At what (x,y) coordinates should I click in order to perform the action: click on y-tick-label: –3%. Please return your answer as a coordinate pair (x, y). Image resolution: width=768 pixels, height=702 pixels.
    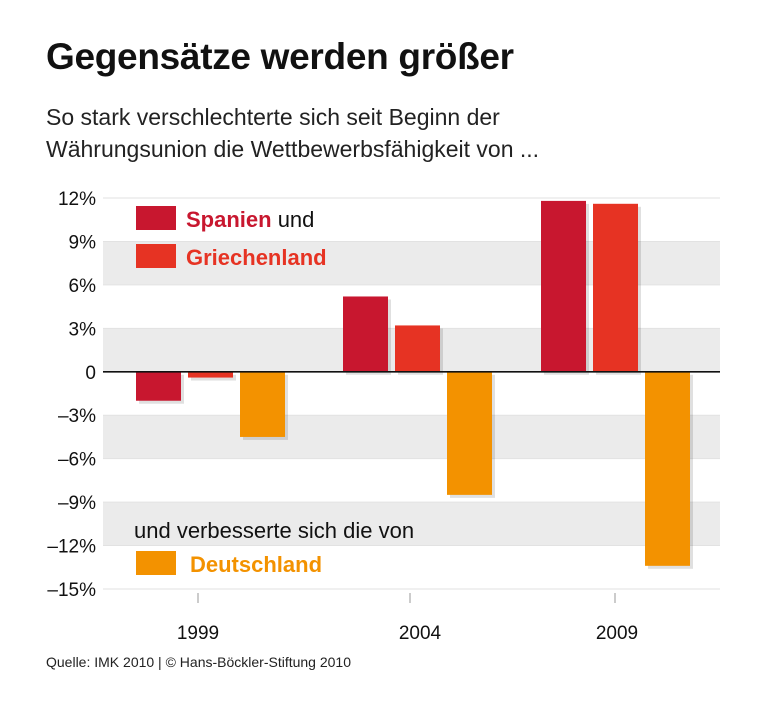
    Looking at the image, I should click on (77, 416).